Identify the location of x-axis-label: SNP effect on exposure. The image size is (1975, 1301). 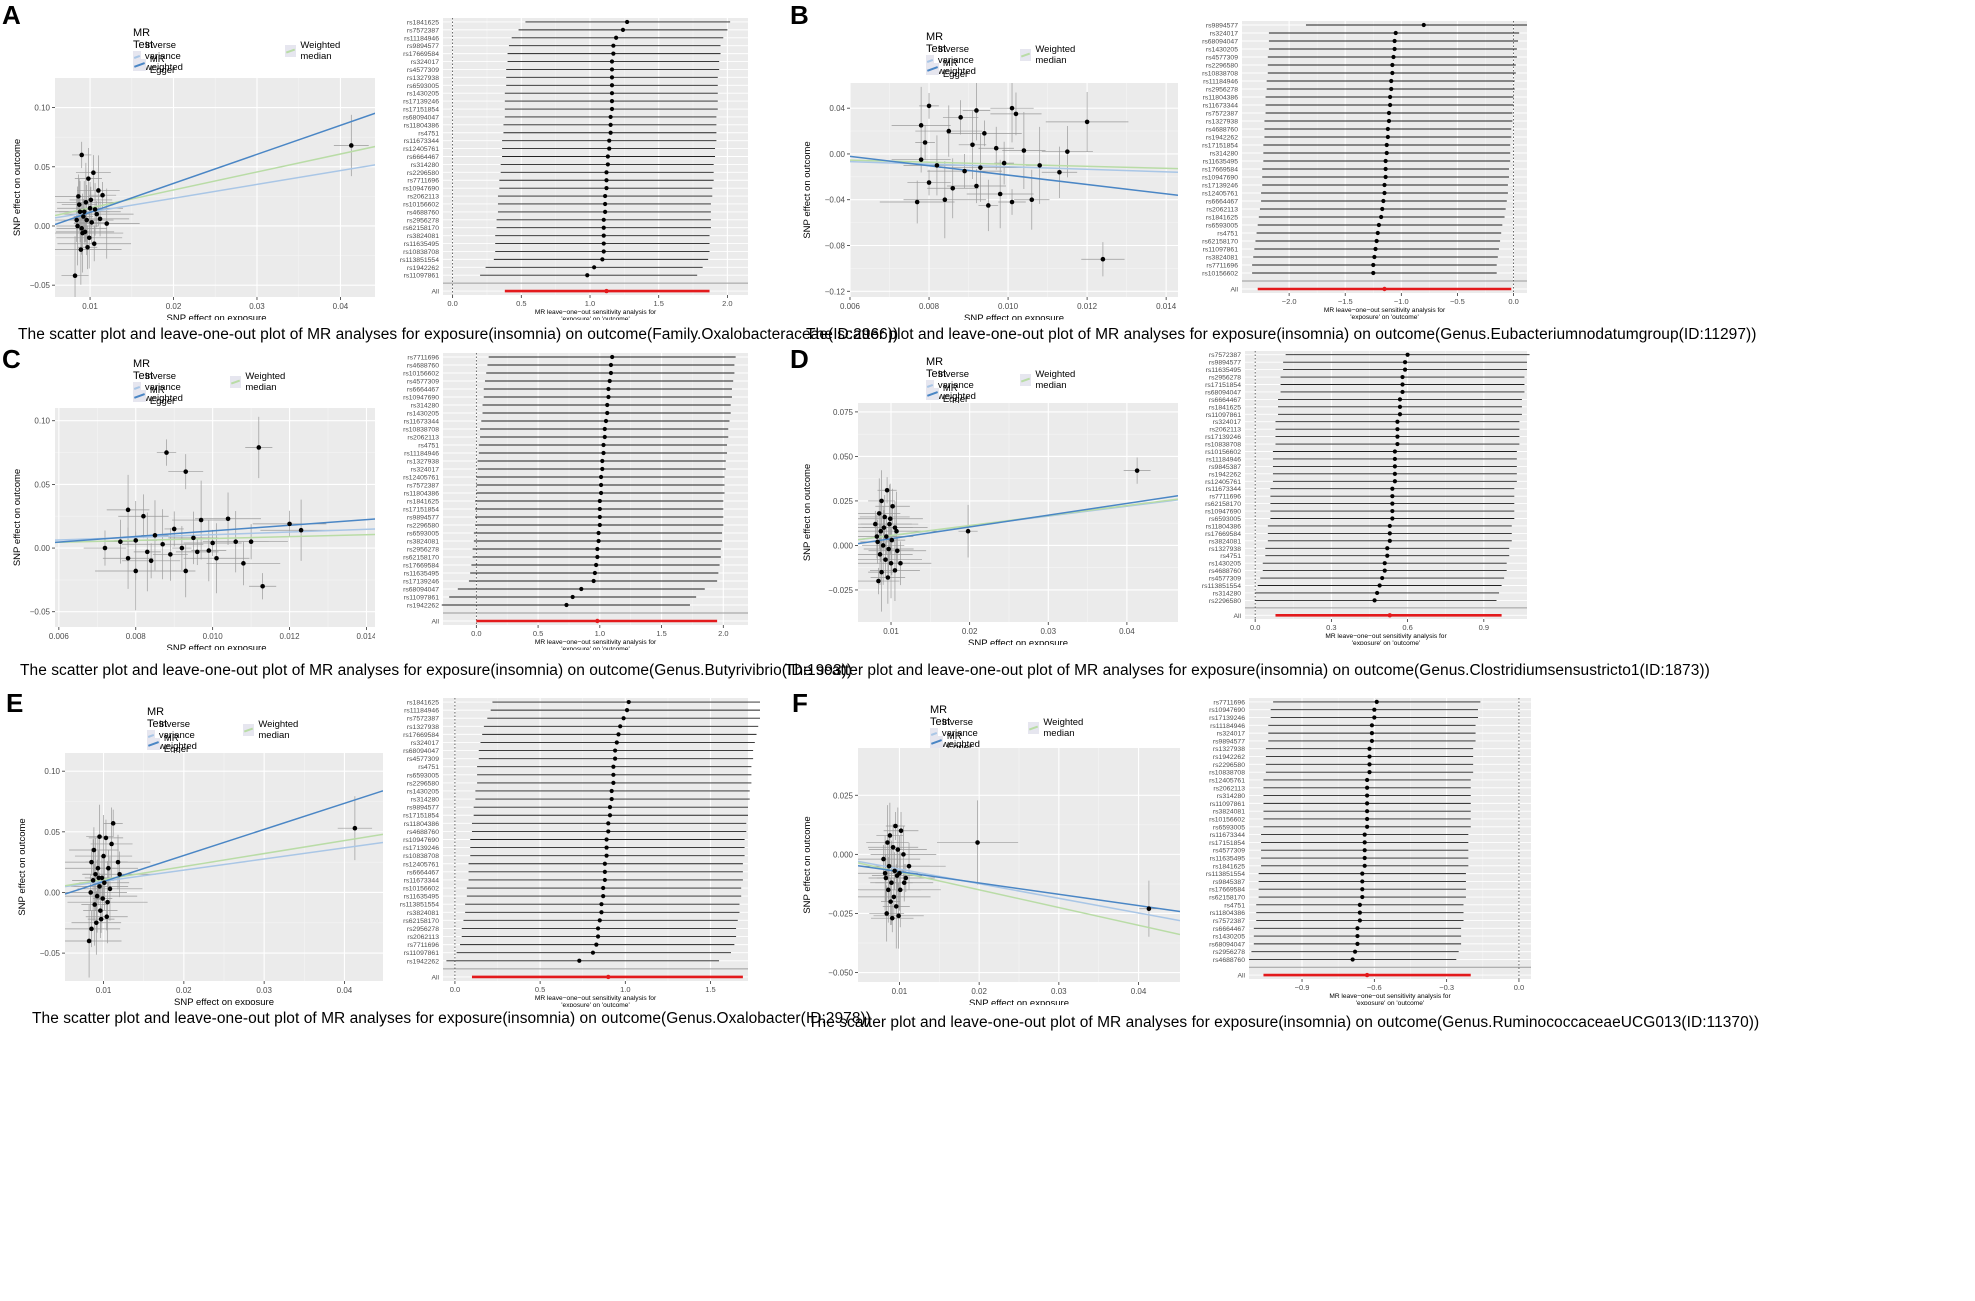
(1019, 1001).